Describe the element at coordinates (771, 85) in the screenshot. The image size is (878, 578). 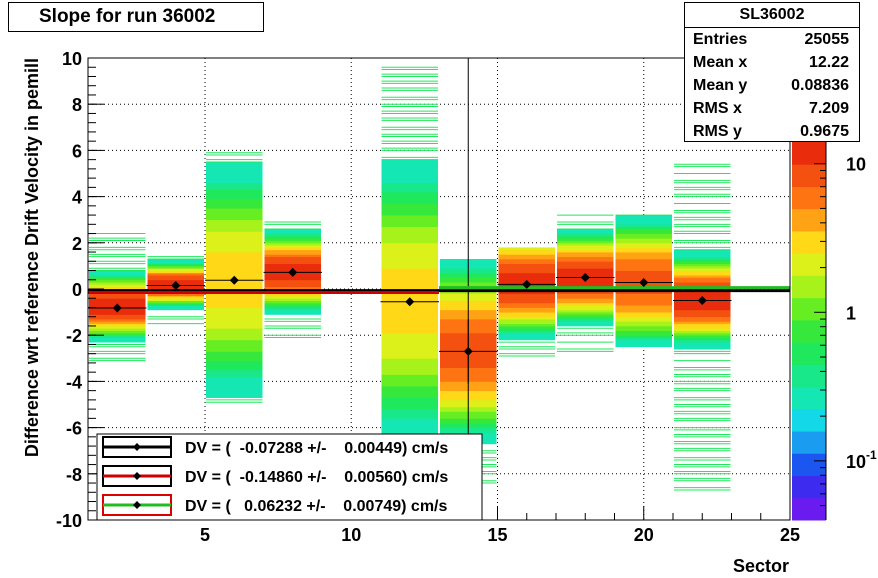
I see `stats-row: Mean y 0.08836` at that location.